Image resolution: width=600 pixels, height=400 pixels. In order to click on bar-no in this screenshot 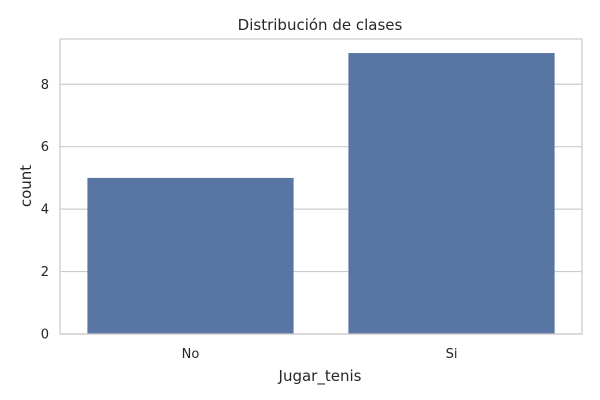, I will do `click(190, 255)`.